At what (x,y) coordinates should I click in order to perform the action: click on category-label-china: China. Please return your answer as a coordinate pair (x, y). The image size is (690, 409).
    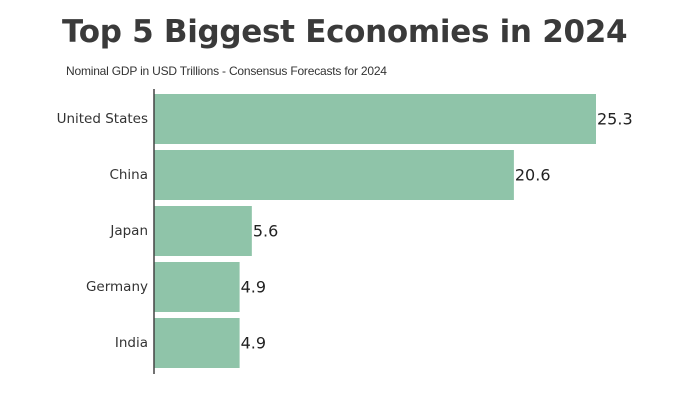
    Looking at the image, I should click on (128, 175).